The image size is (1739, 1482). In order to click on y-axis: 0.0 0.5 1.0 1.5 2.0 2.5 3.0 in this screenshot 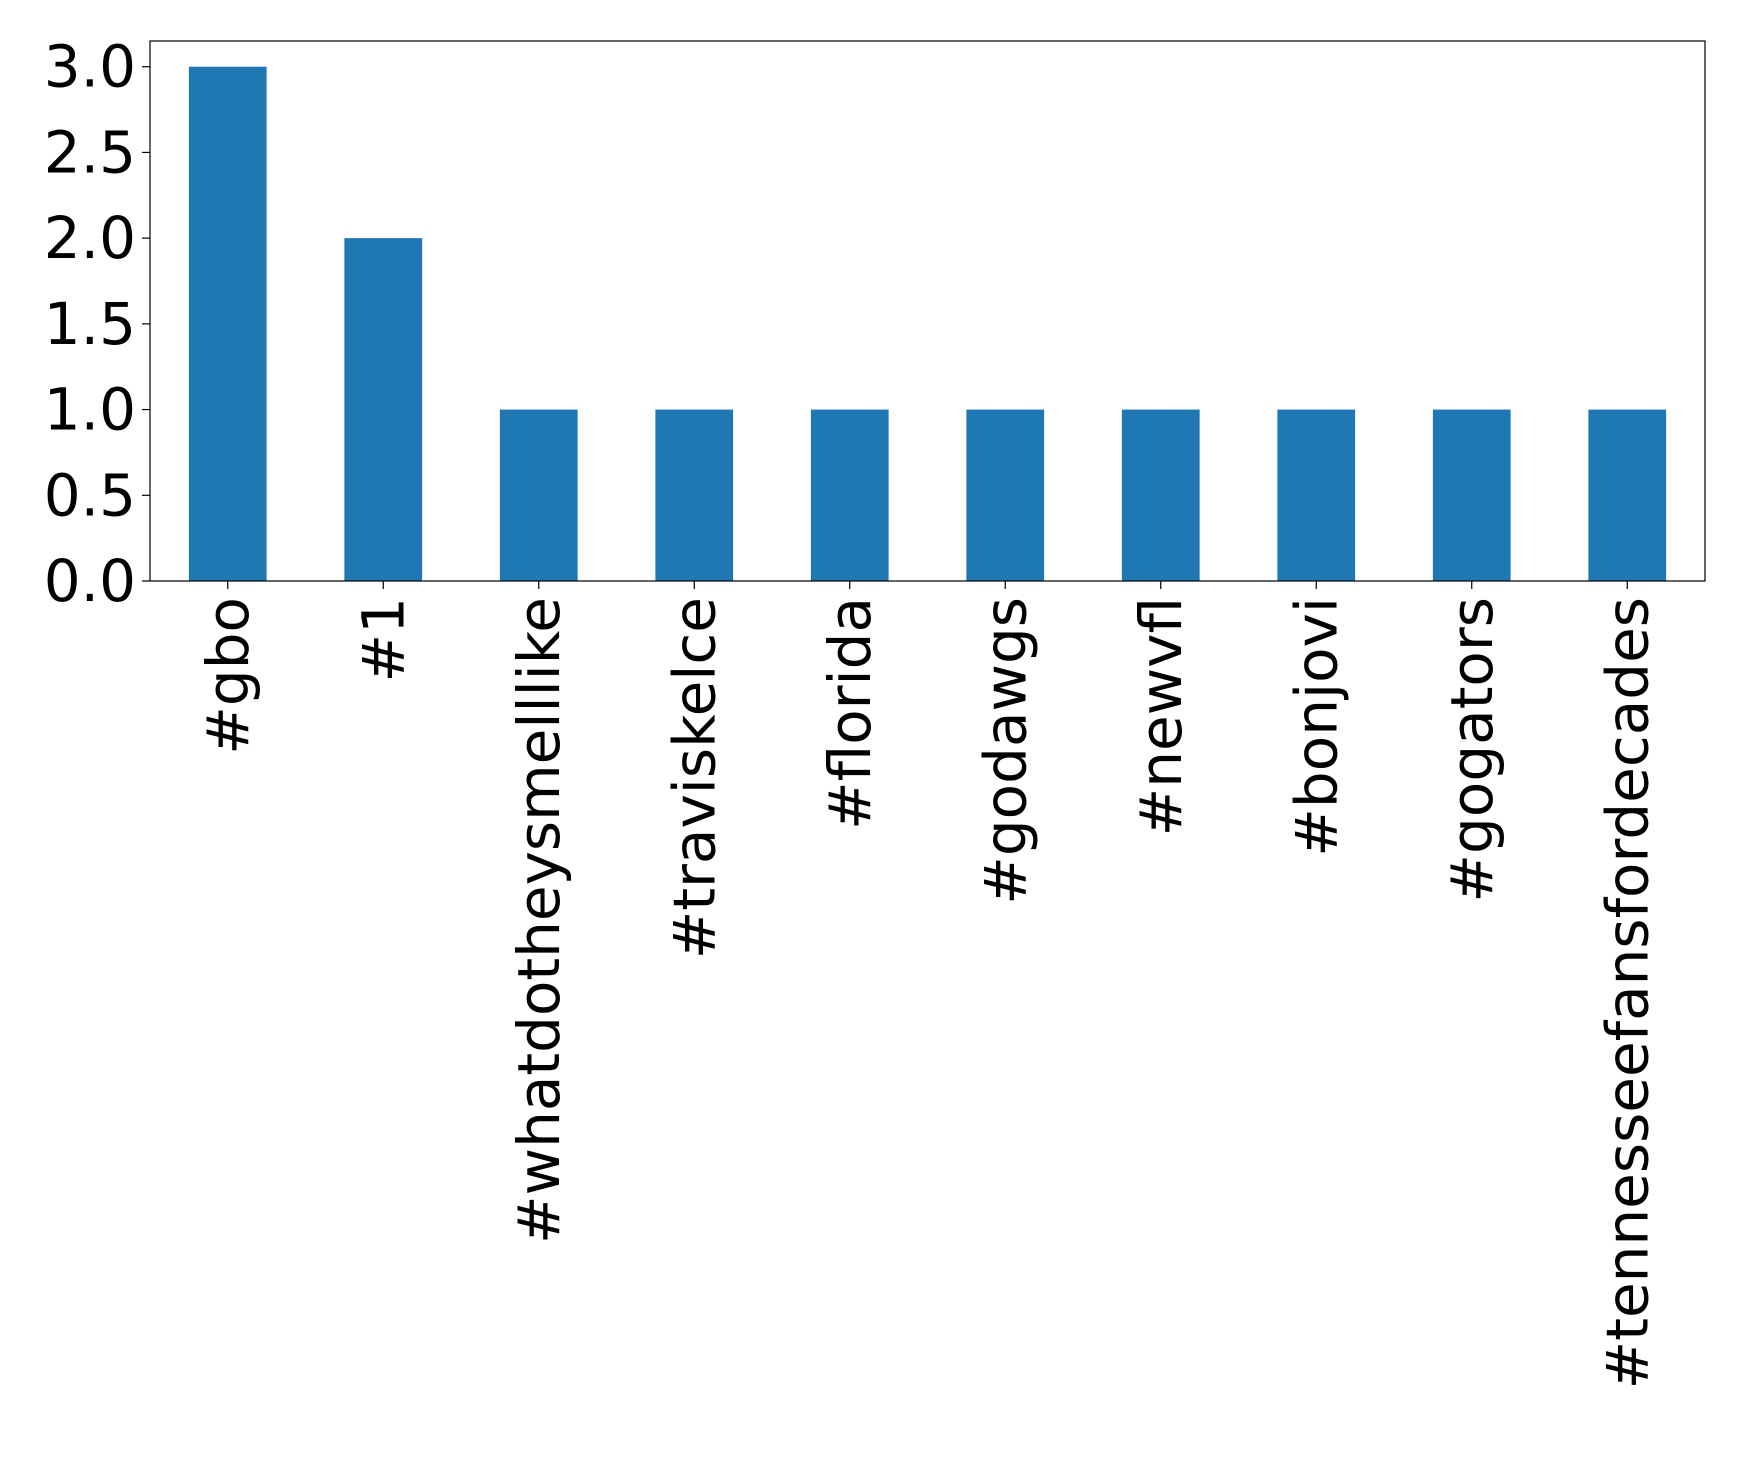, I will do `click(97, 324)`.